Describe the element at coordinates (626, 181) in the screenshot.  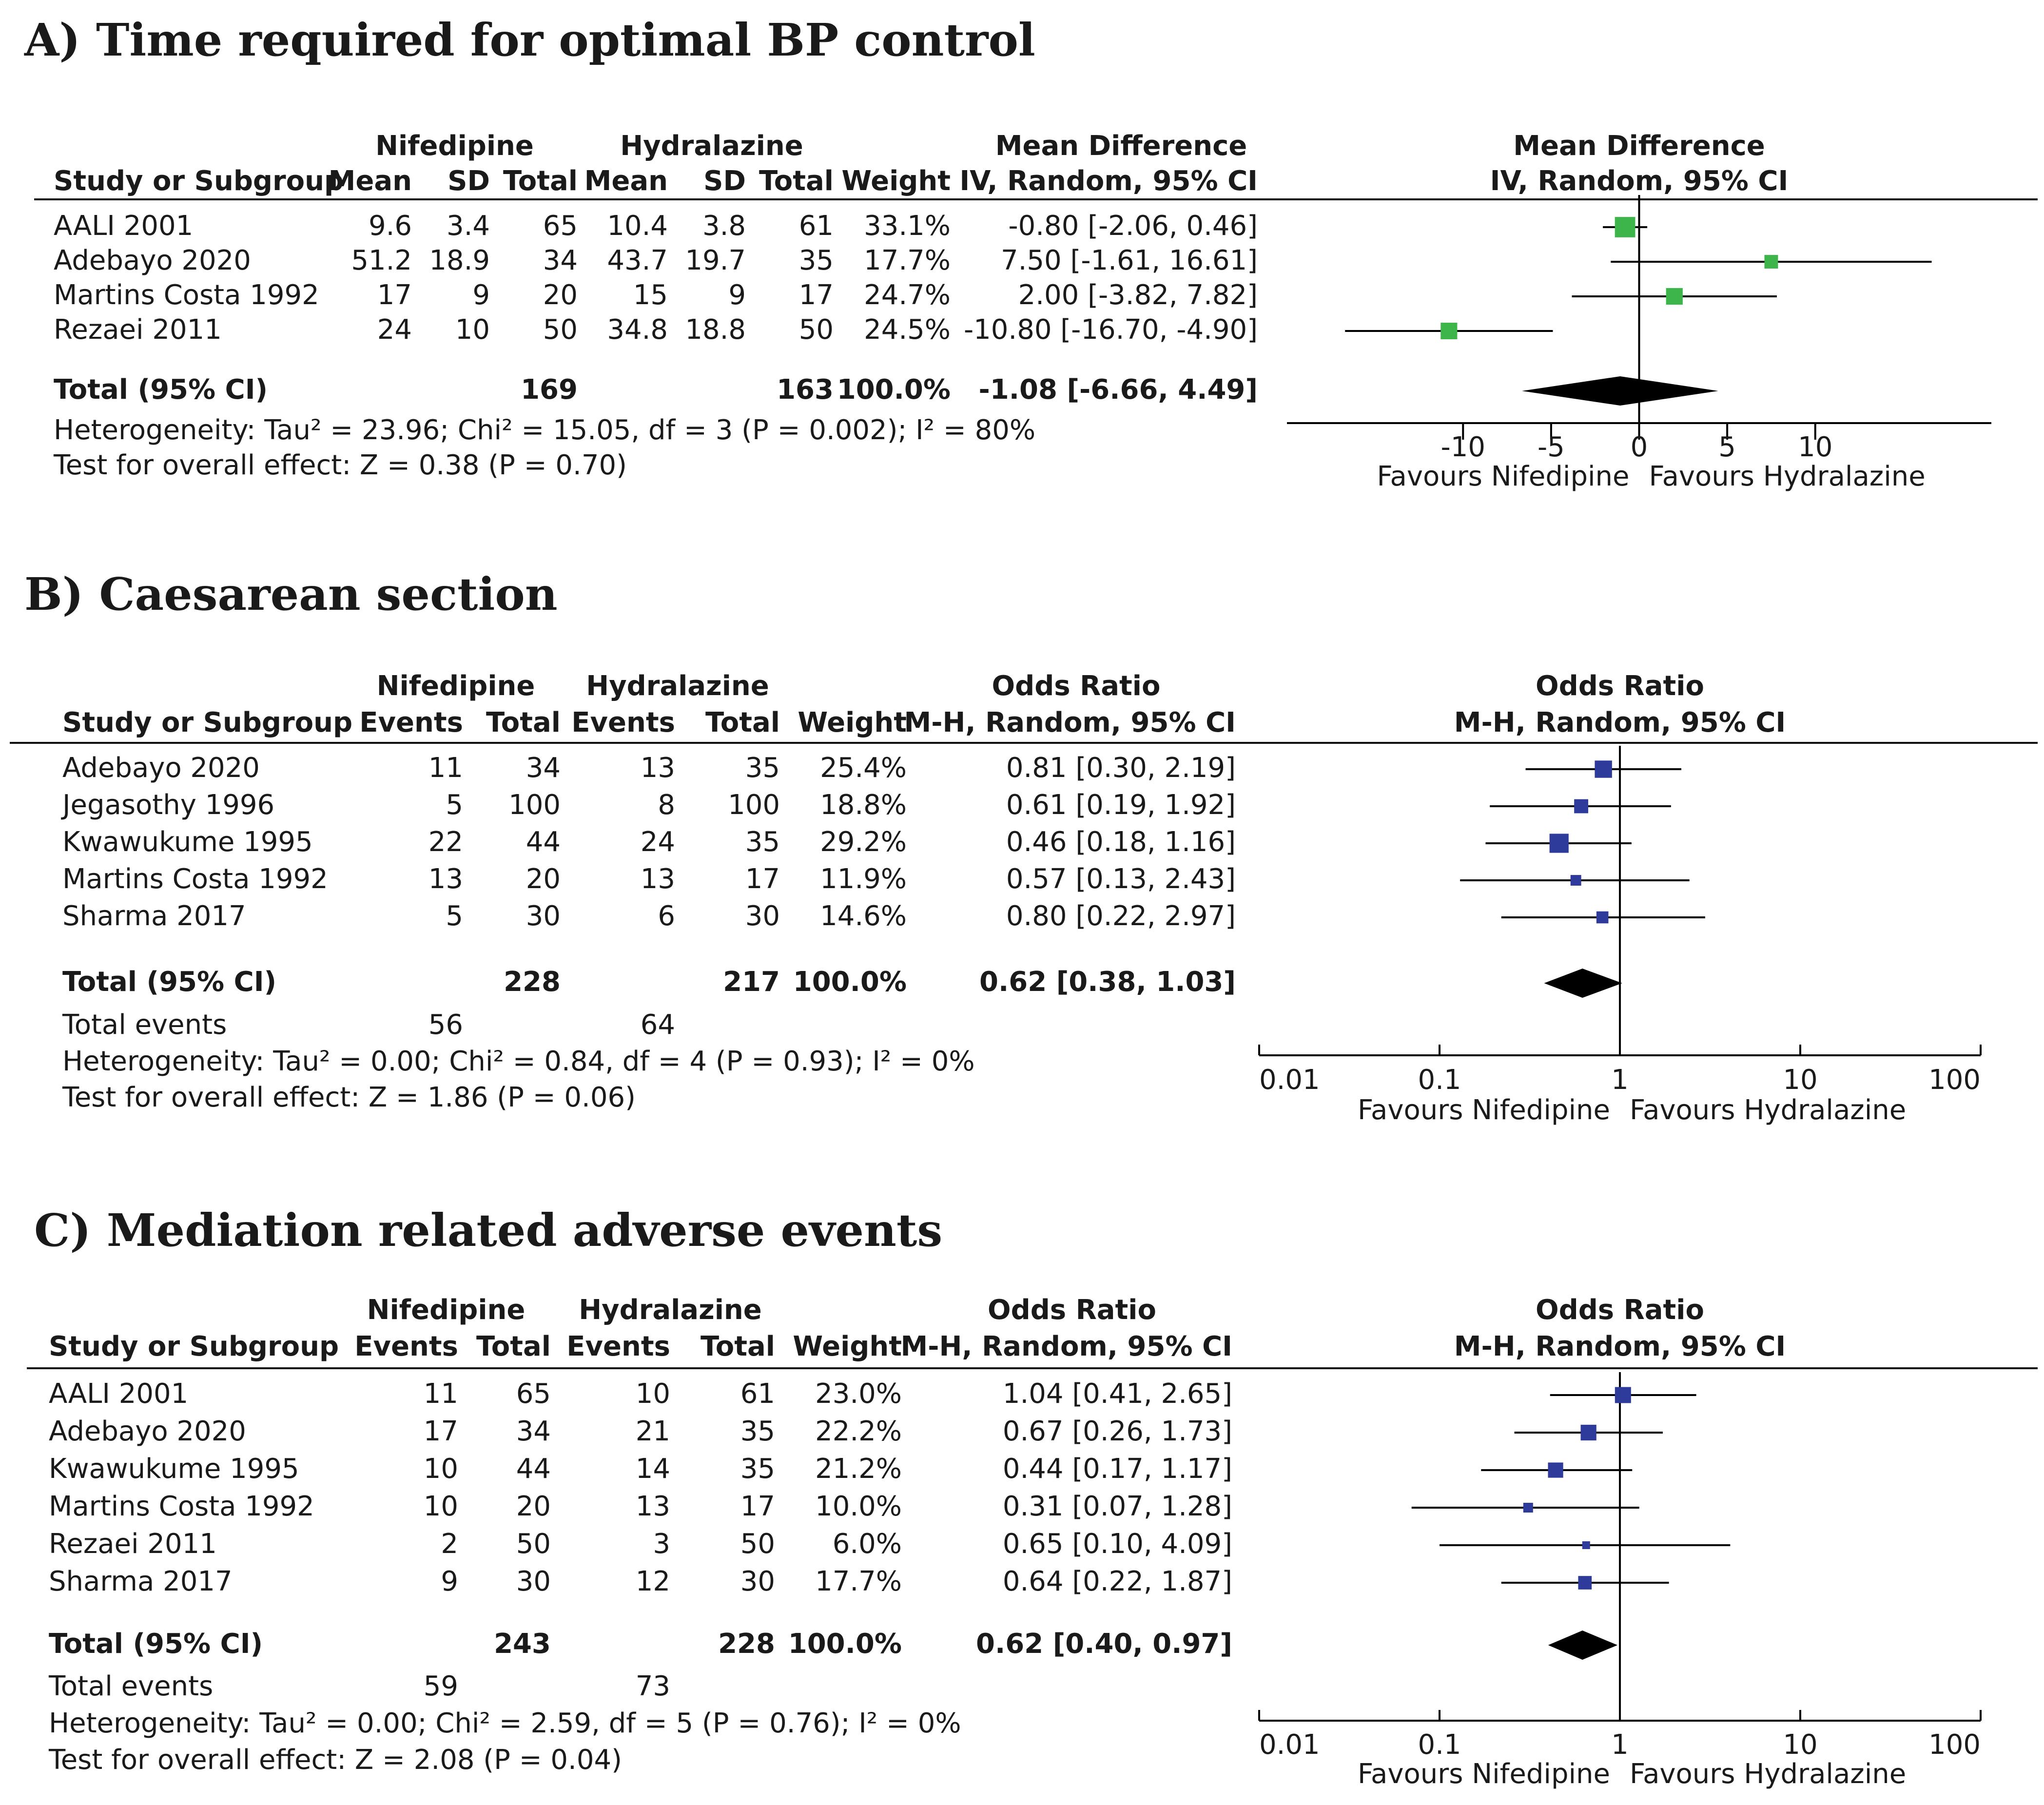
I see `column-header-c4: Mean` at that location.